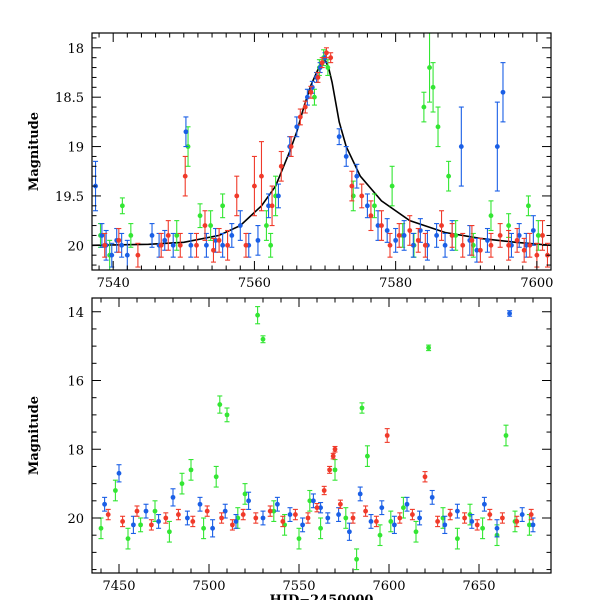 The image size is (600, 600). Describe the element at coordinates (298, 586) in the screenshot. I see `x-tick-label: 7550` at that location.